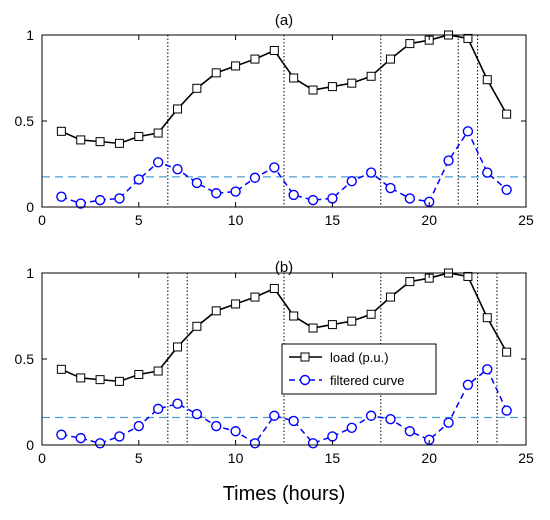  I want to click on panel-b-x-tick-label-3: 15, so click(333, 458).